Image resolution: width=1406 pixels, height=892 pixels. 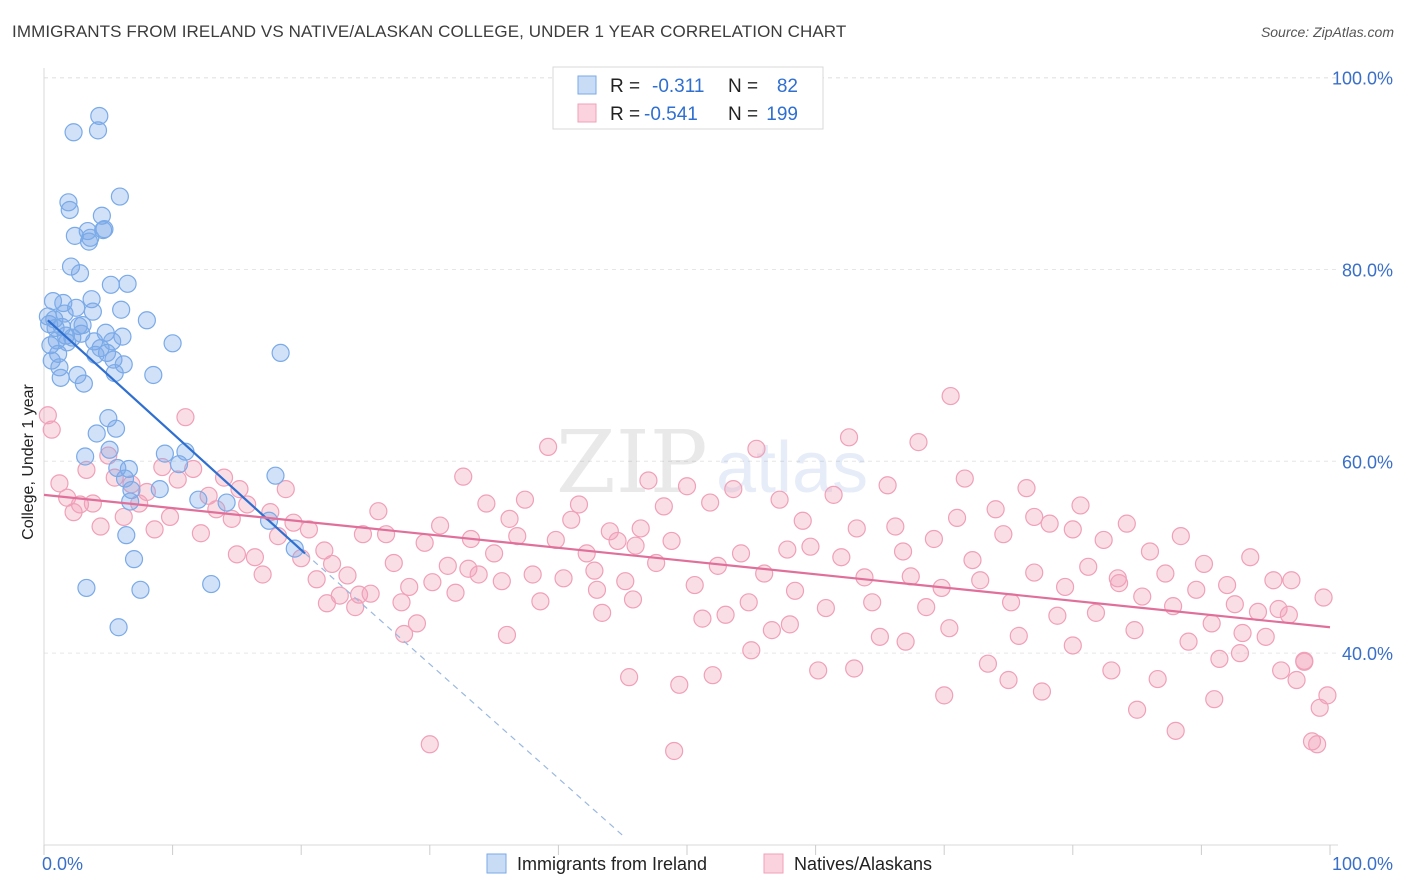 I want to click on y-tick-label: 80.0%, so click(x=1367, y=270).